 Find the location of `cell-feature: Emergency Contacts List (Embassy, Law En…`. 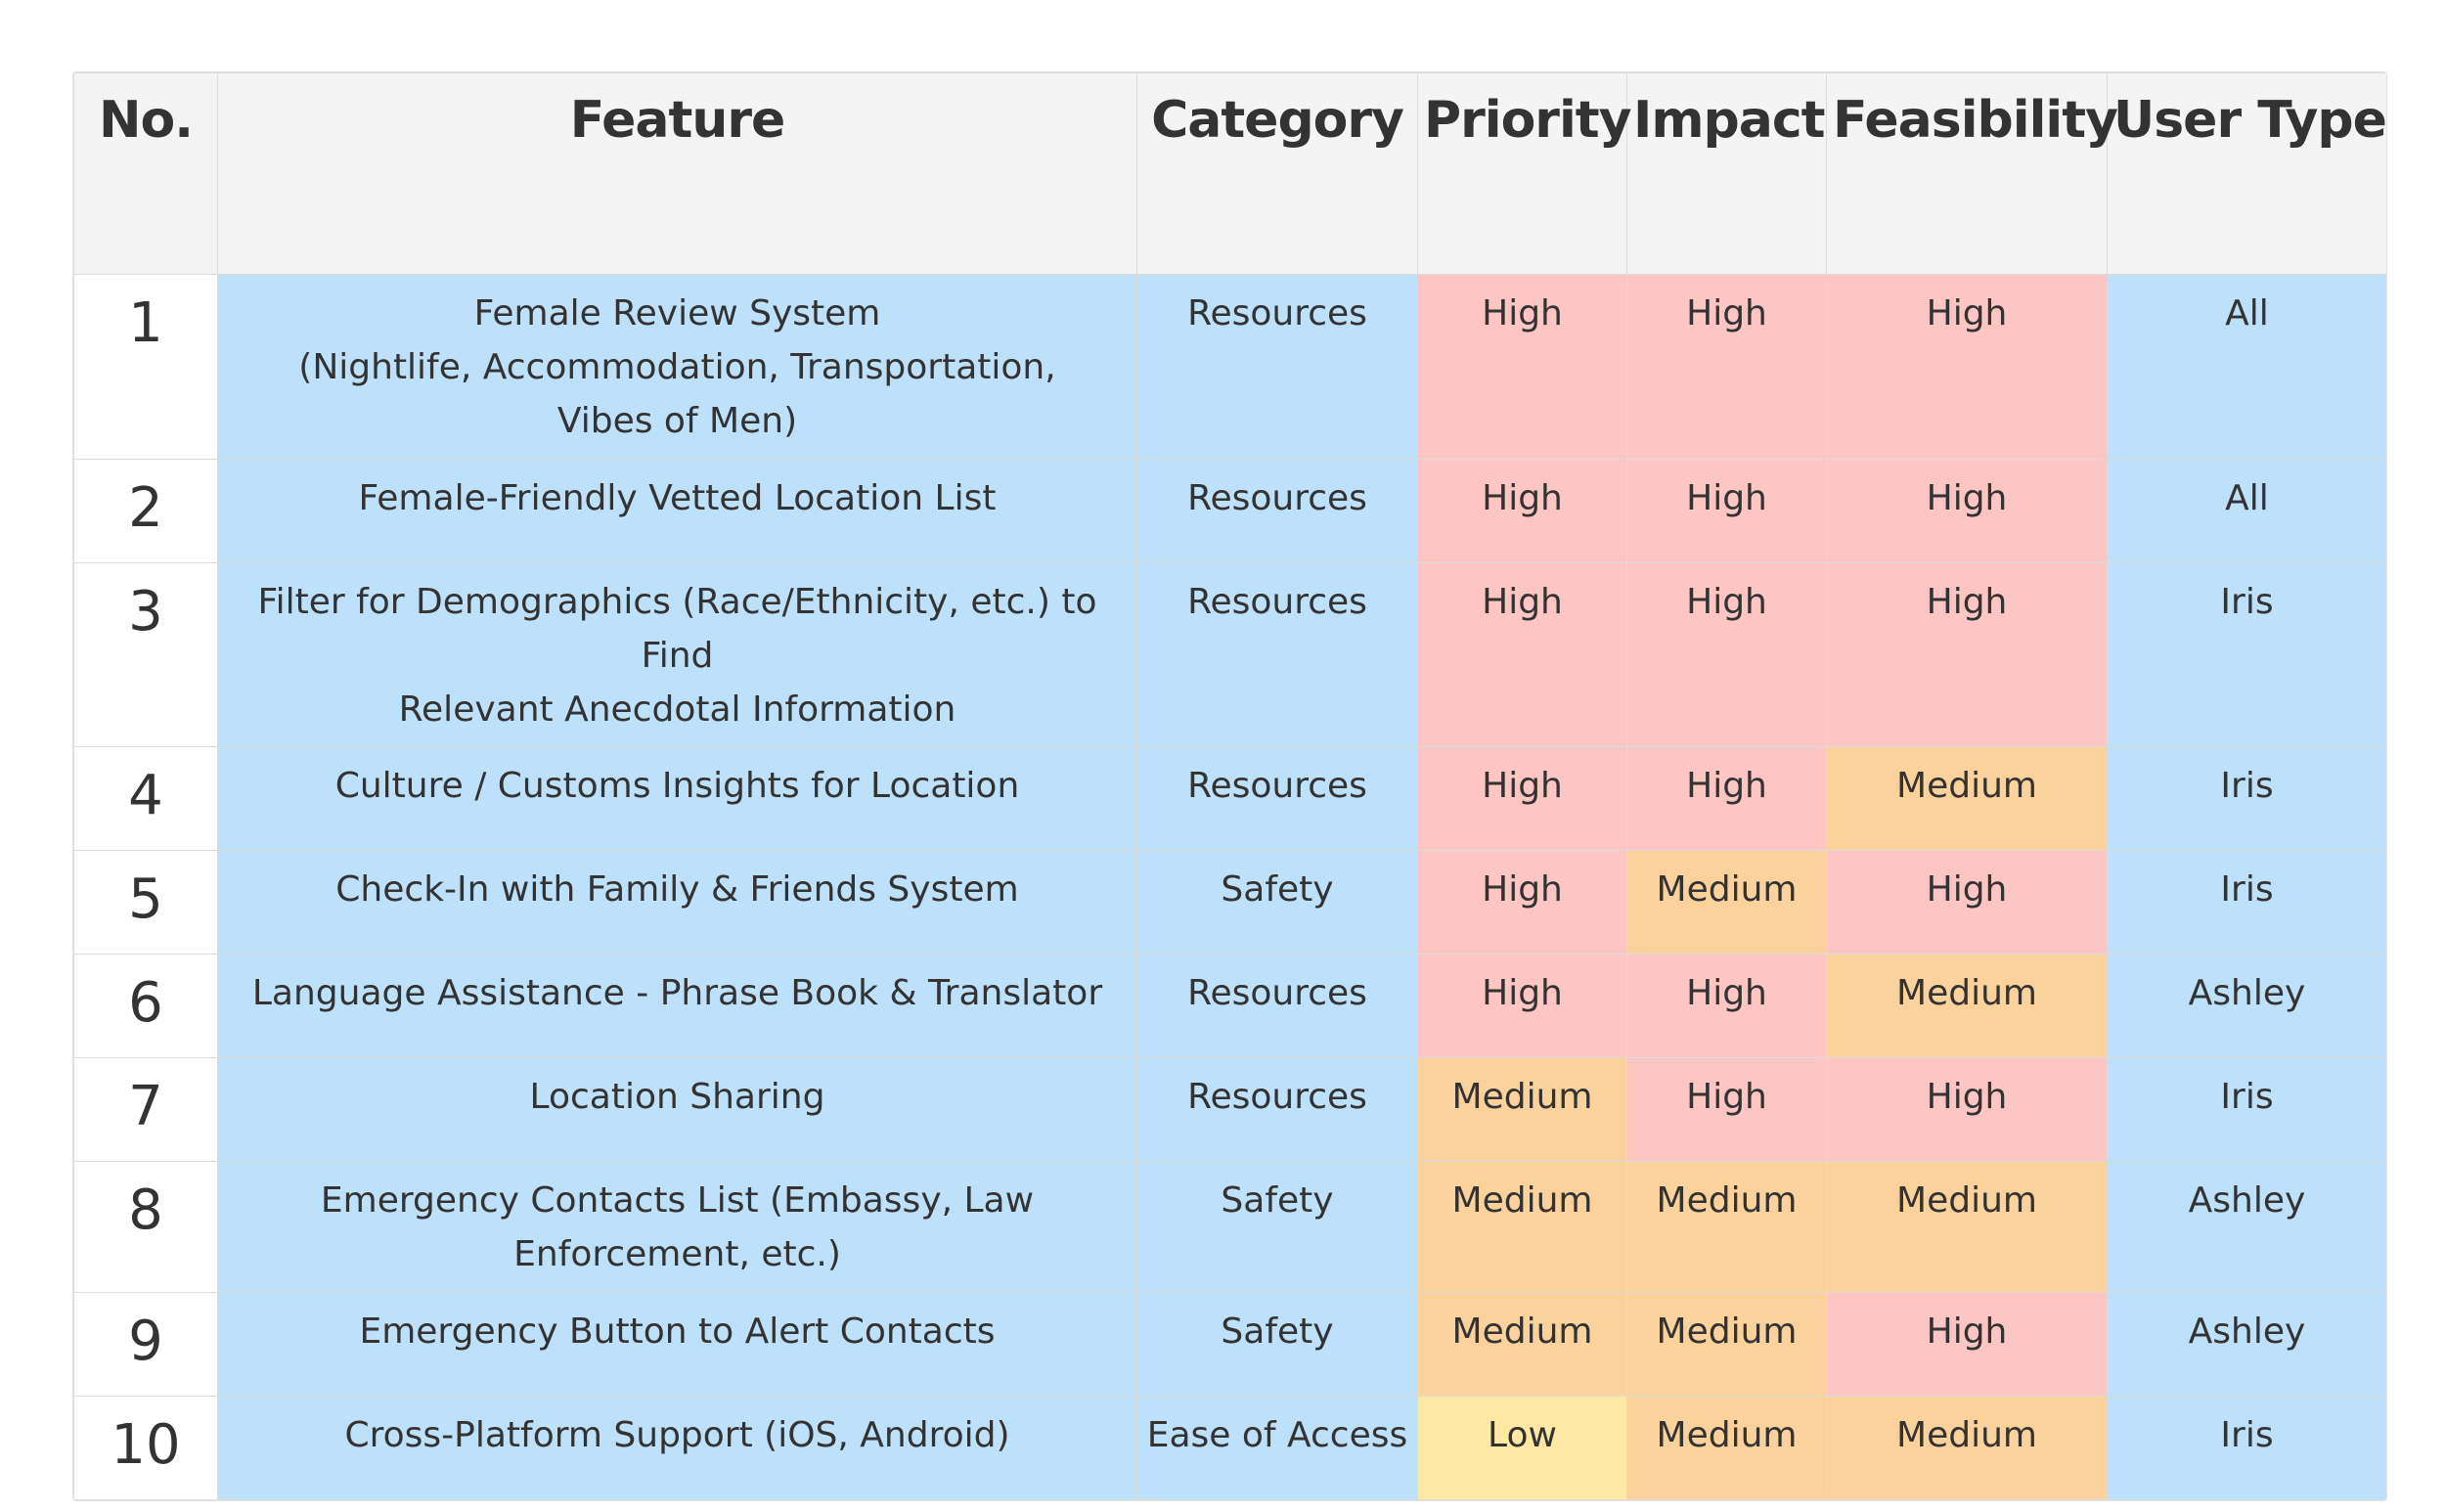

cell-feature: Emergency Contacts List (Embassy, Law En… is located at coordinates (677, 1227).